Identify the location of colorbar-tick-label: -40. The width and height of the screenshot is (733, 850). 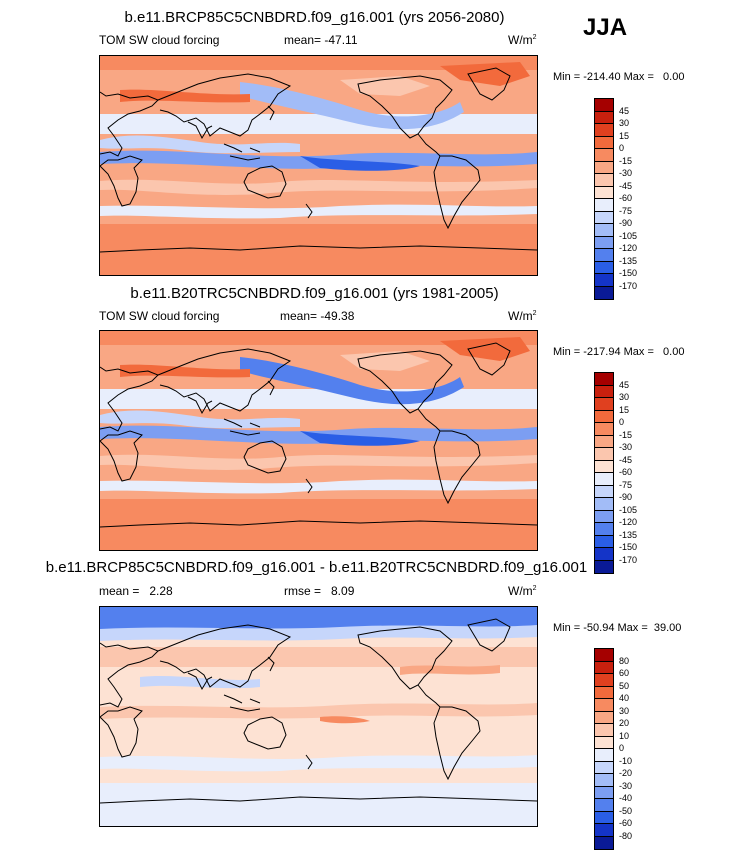
(626, 798).